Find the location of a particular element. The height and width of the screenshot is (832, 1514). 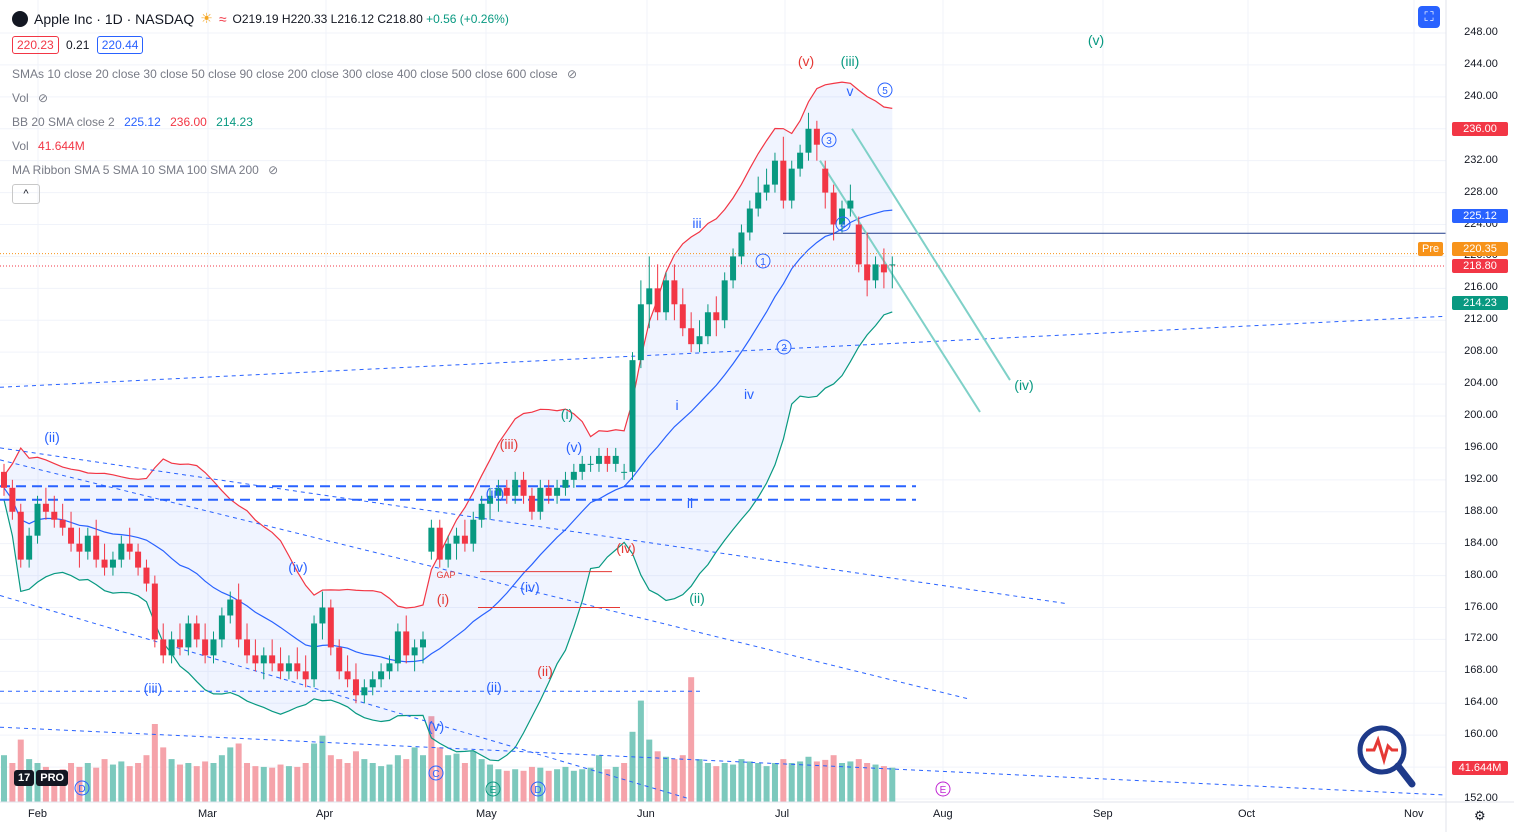

bid-ask: 220.23 0.21 220.44 is located at coordinates (78, 45).